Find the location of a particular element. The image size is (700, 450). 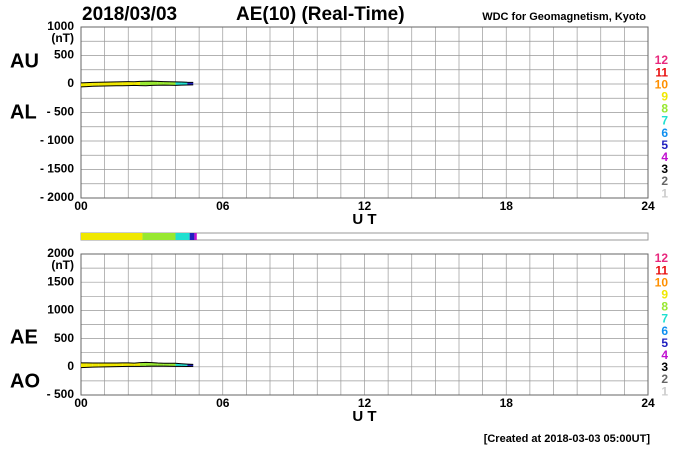

y-tick-label: - 2000 is located at coordinates (57, 197).